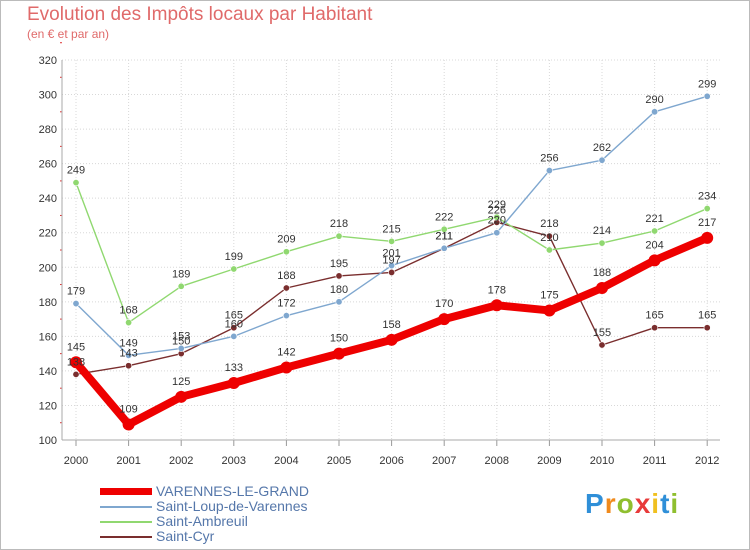  What do you see at coordinates (68, 34) in the screenshot?
I see `chart-subtitle: (en € et par an)` at bounding box center [68, 34].